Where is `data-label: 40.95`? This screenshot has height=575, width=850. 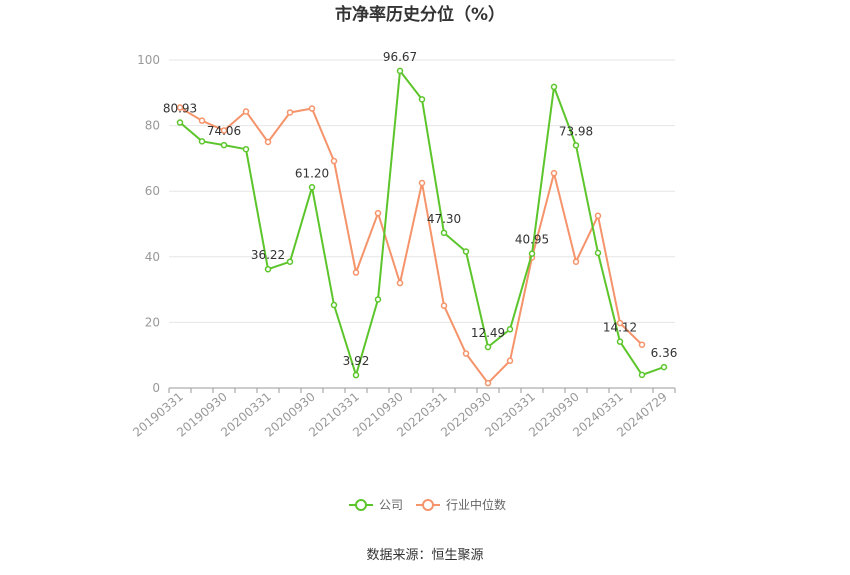
data-label: 40.95 is located at coordinates (532, 240).